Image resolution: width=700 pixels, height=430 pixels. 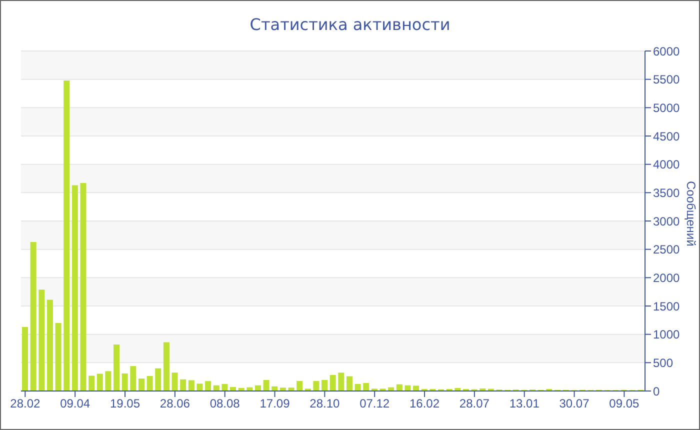 I want to click on y-tick-label: 3000, so click(x=666, y=221).